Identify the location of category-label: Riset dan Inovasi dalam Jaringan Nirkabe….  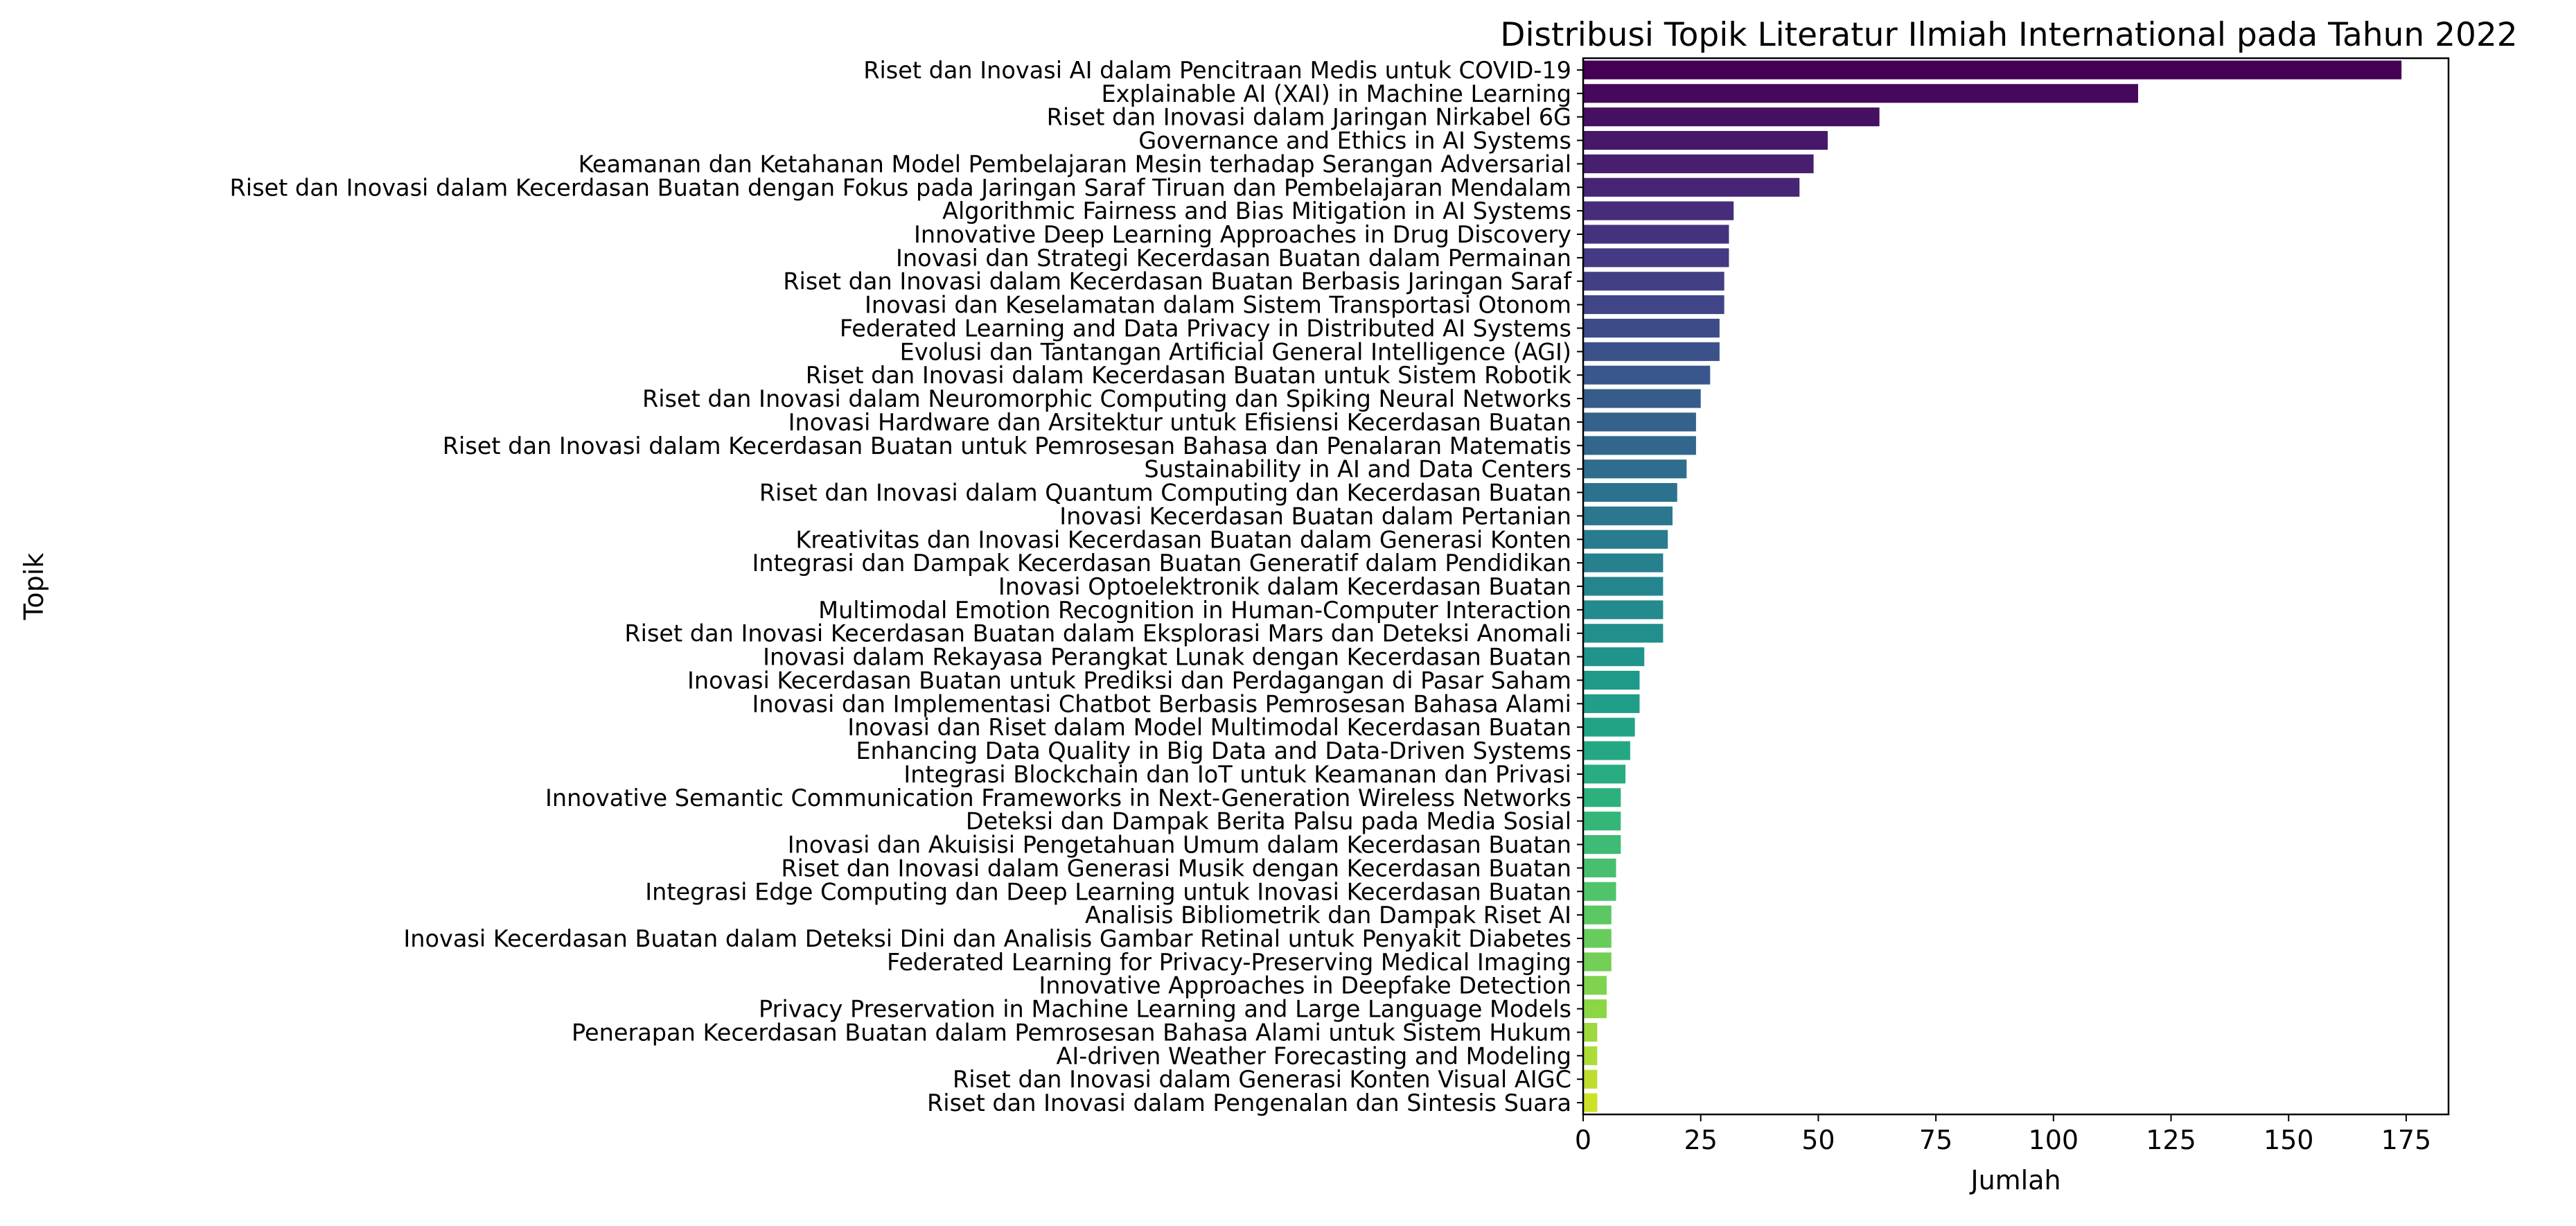
(1309, 117).